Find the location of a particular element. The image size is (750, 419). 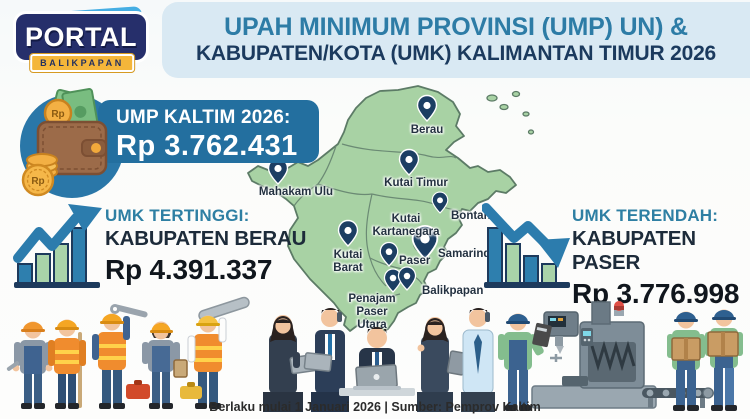

factory-workers-illustration is located at coordinates (620, 356).